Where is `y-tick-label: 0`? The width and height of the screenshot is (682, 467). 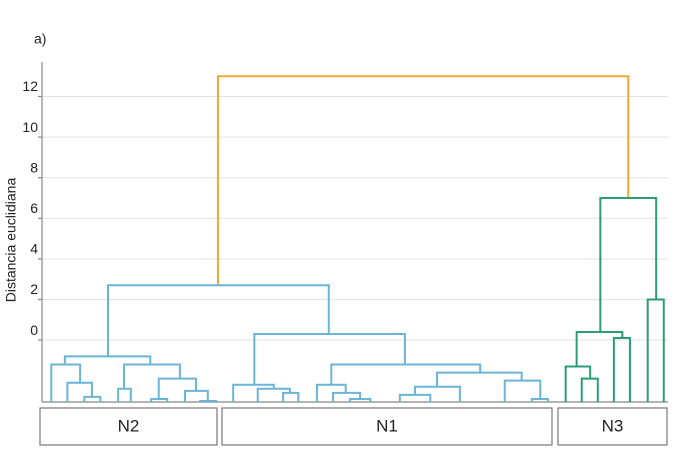
y-tick-label: 0 is located at coordinates (34, 330).